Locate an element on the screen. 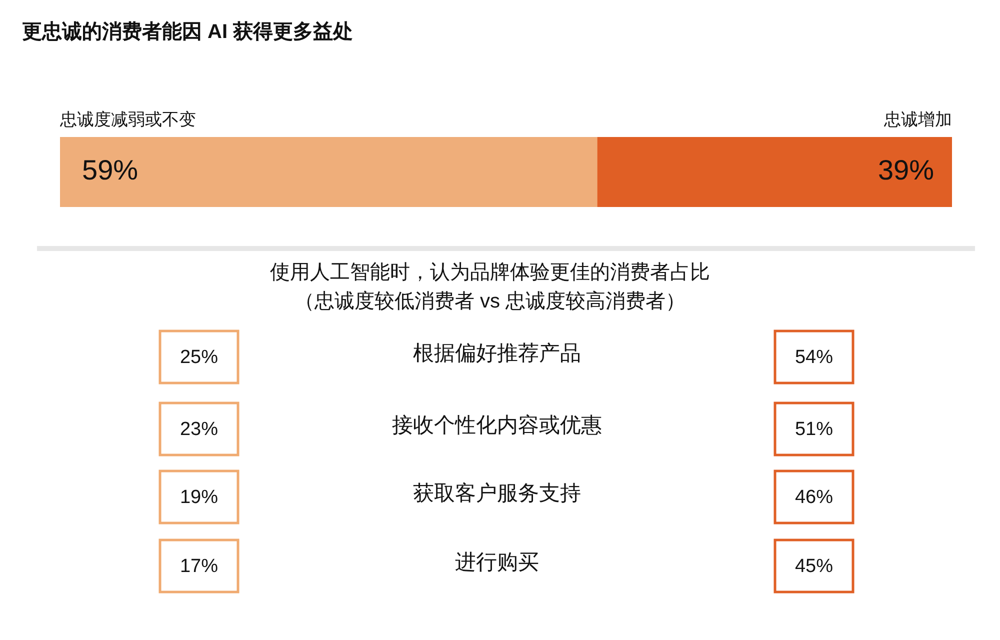 The width and height of the screenshot is (1000, 640). data-label: 59% is located at coordinates (110, 170).